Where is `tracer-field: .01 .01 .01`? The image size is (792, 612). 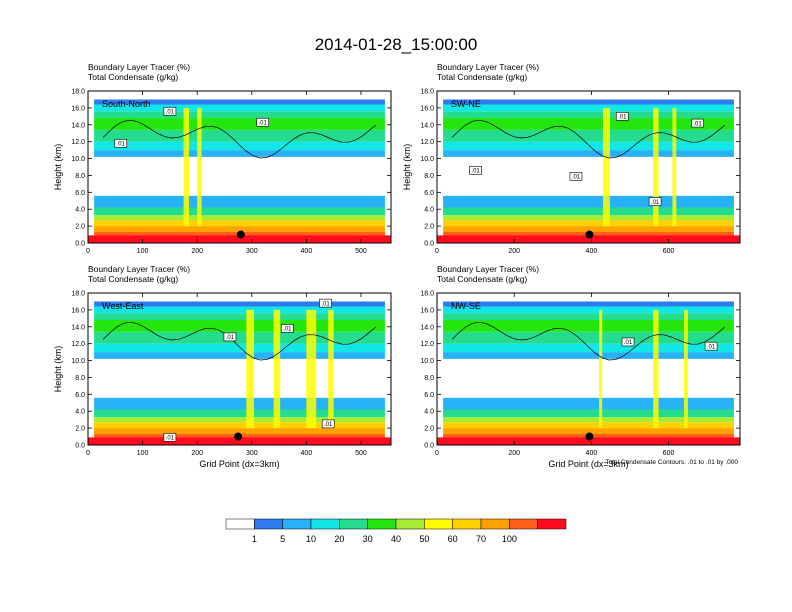 tracer-field: .01 .01 .01 is located at coordinates (239, 167).